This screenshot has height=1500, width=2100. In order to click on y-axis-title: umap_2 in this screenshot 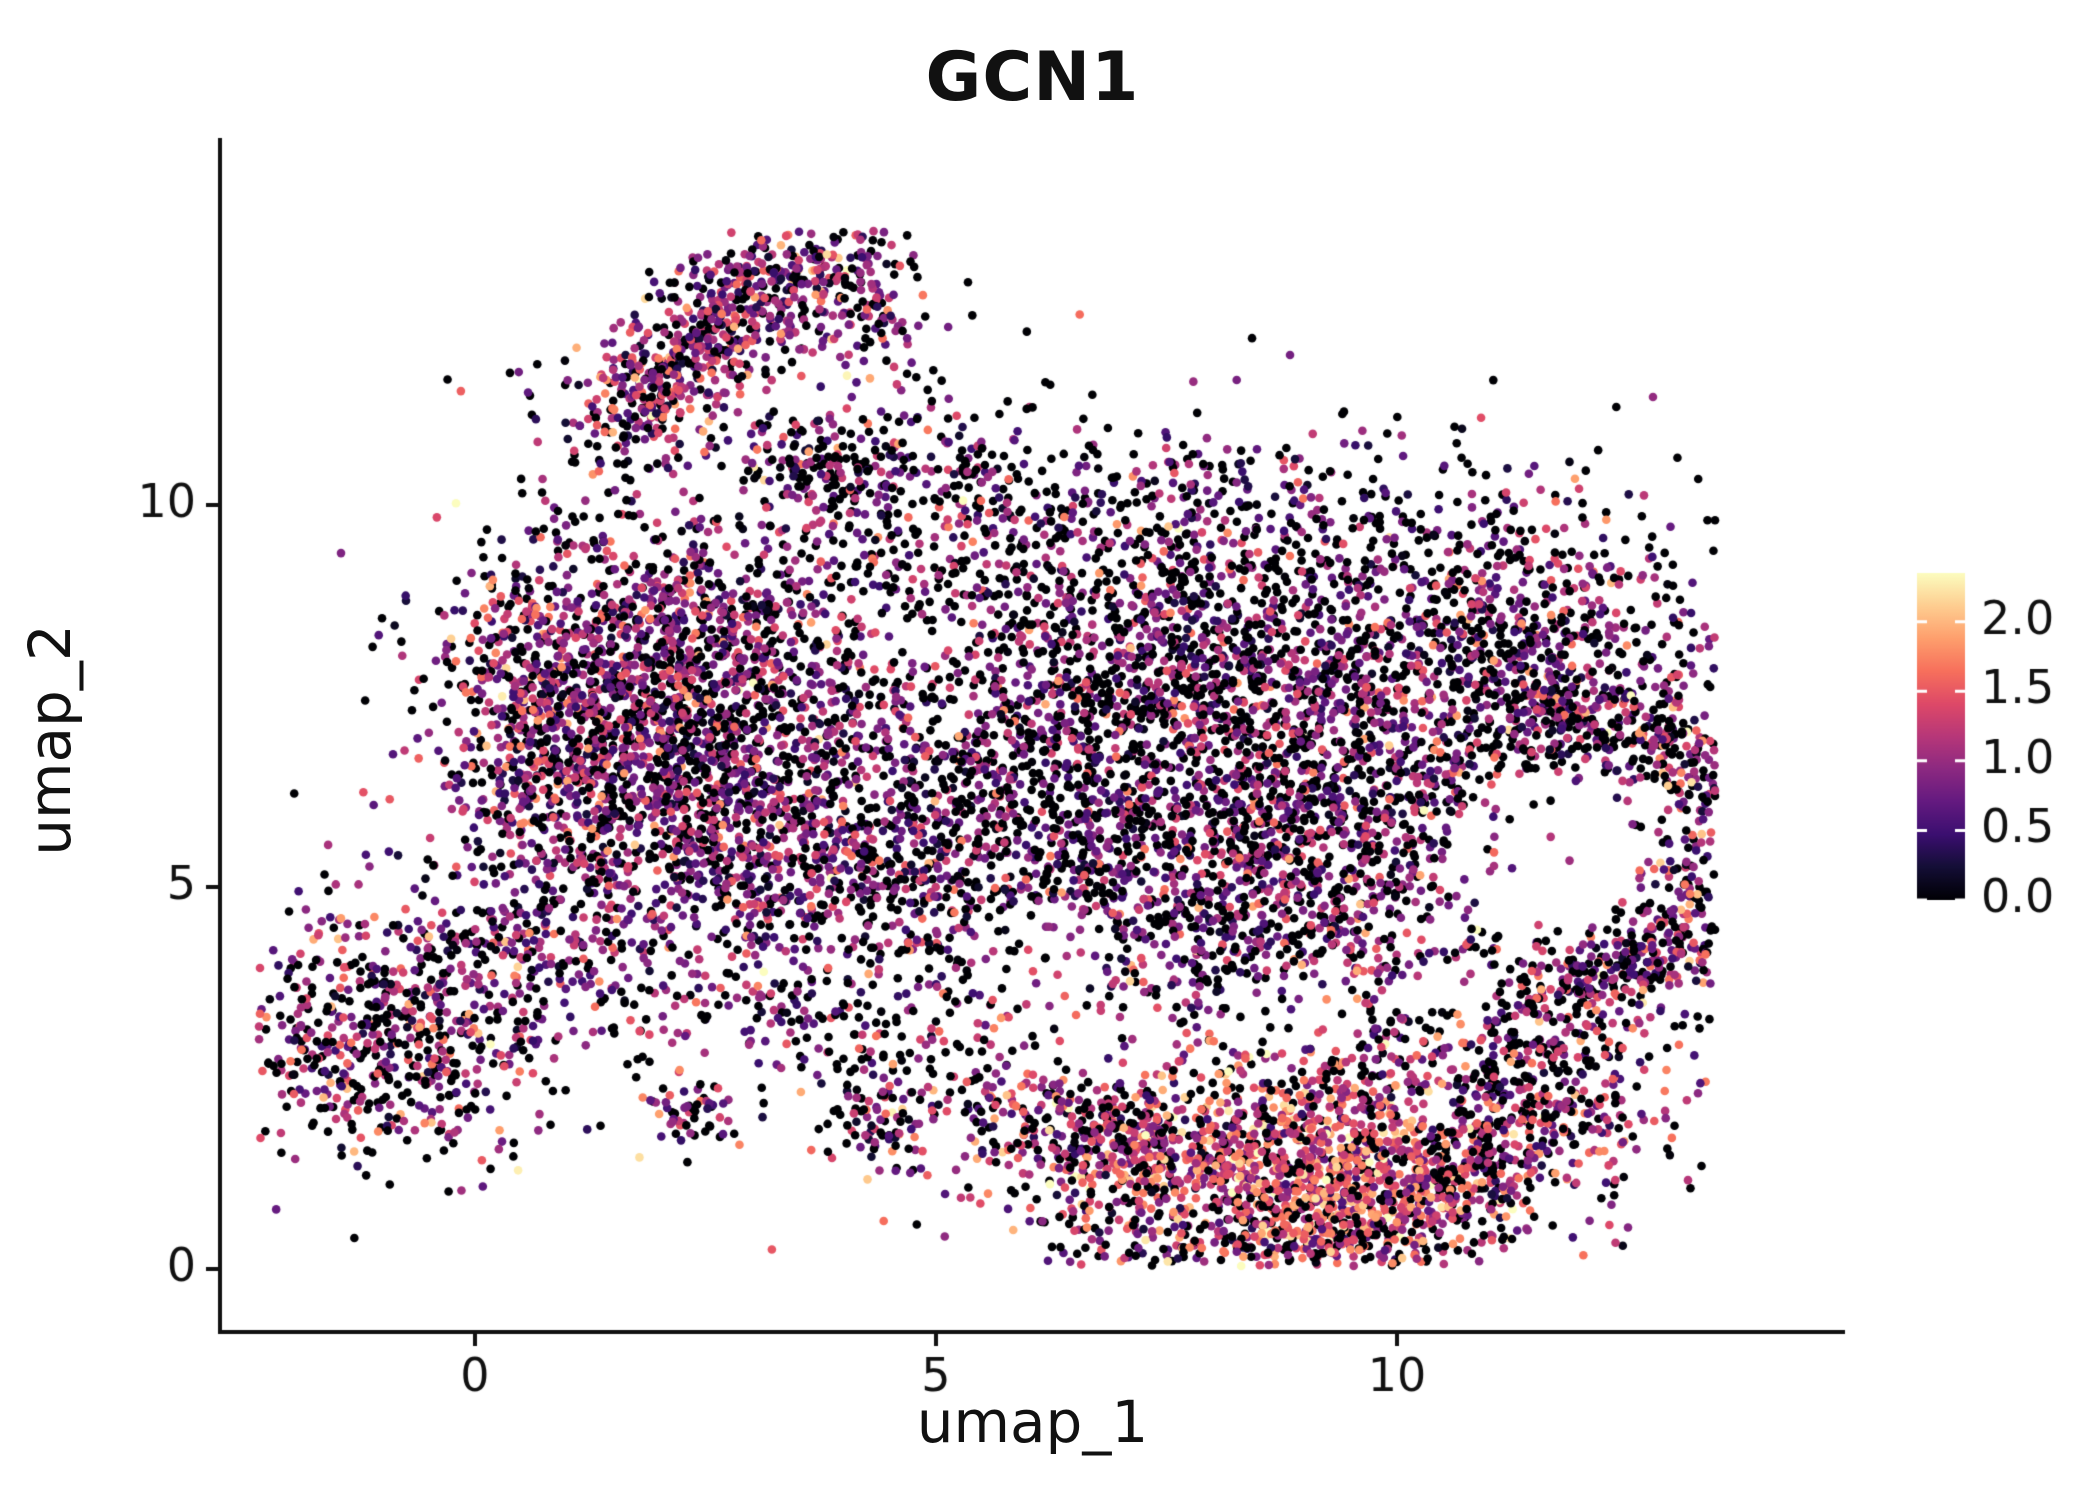, I will do `click(50, 740)`.